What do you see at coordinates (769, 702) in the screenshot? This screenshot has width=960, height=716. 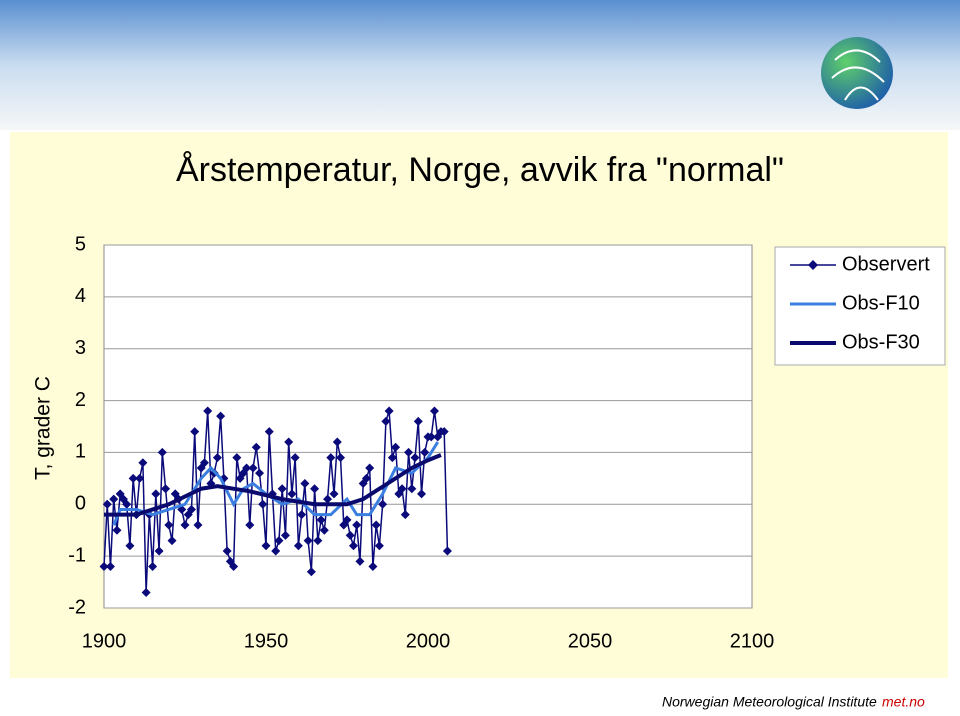 I see `footer-institute: Norwegian Meteorological Institute` at bounding box center [769, 702].